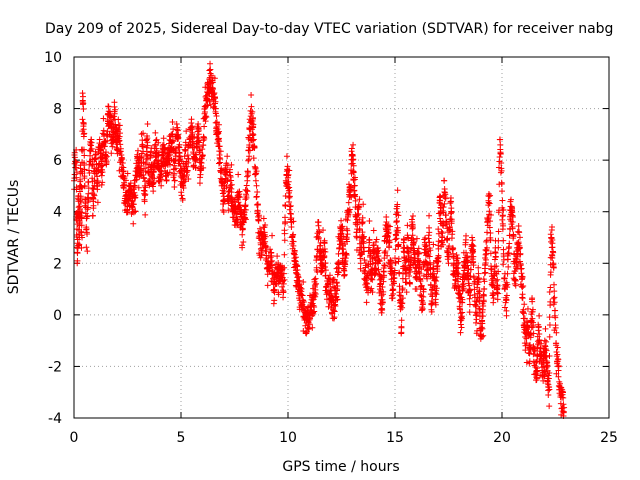  What do you see at coordinates (340, 467) in the screenshot?
I see `x-axis-label: GPS time / hours` at bounding box center [340, 467].